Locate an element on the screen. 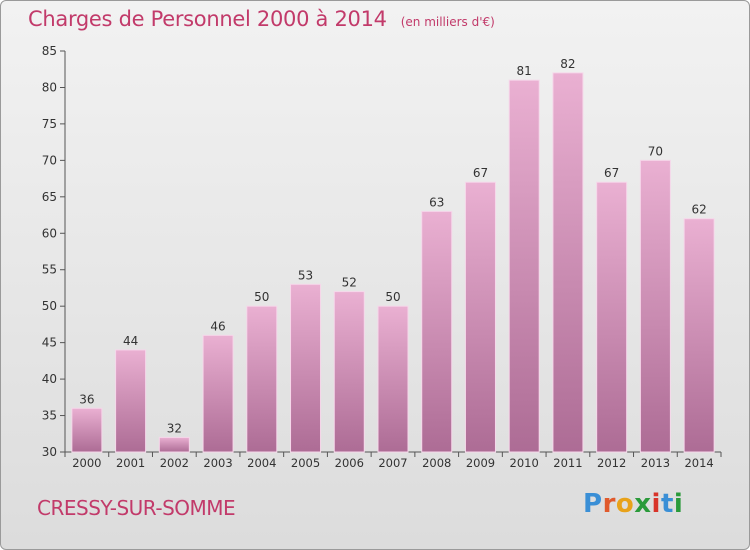 The width and height of the screenshot is (750, 550). logo-letter: P is located at coordinates (593, 504).